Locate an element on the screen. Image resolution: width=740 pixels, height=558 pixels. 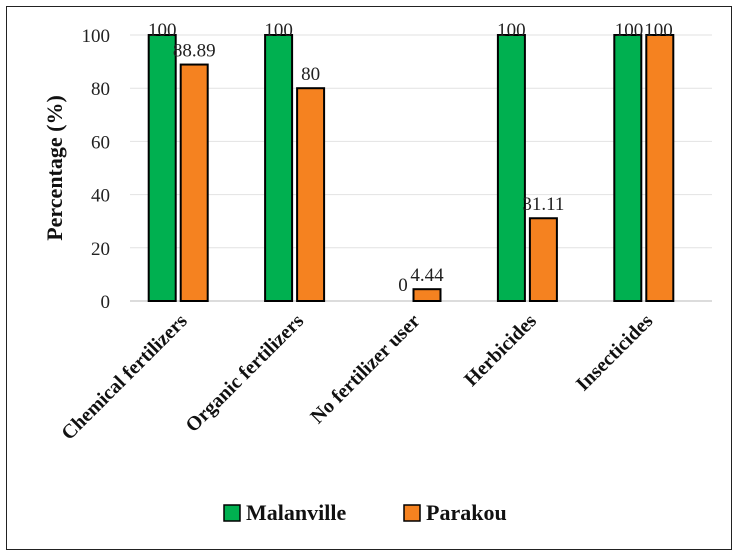
category-label: No fertilizer user is located at coordinates (365, 369).